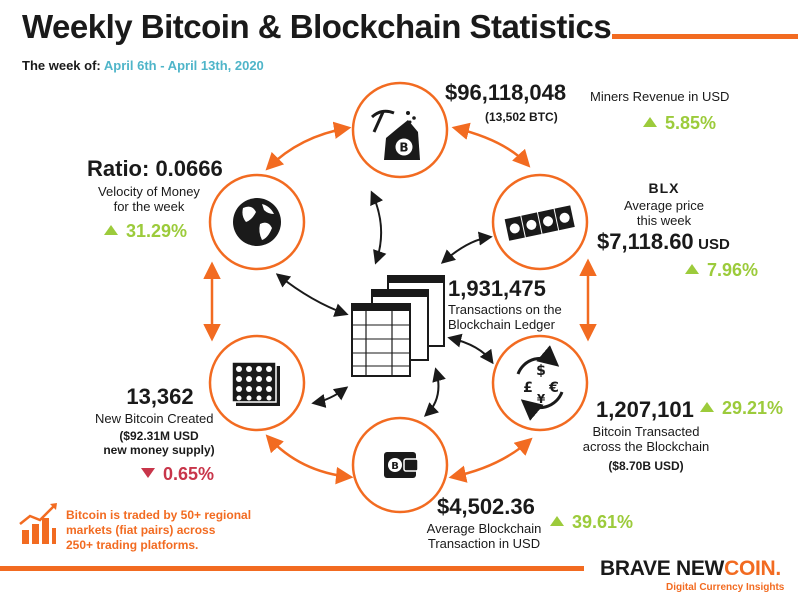 The image size is (800, 600). I want to click on avg-tx-label: Average Blockchain Transaction in USD, so click(484, 536).